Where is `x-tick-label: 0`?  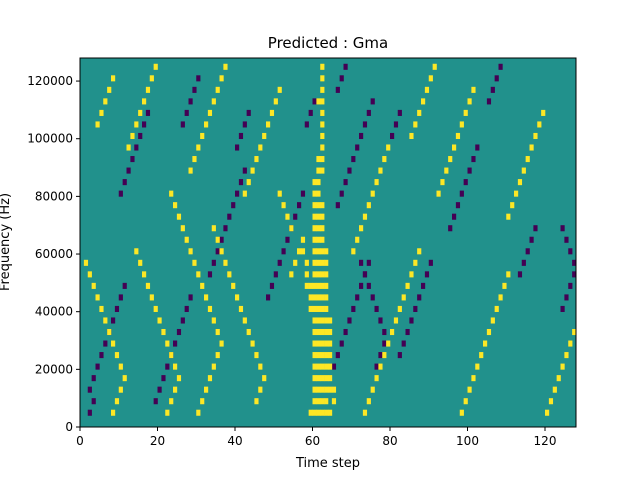 x-tick-label: 0 is located at coordinates (80, 441).